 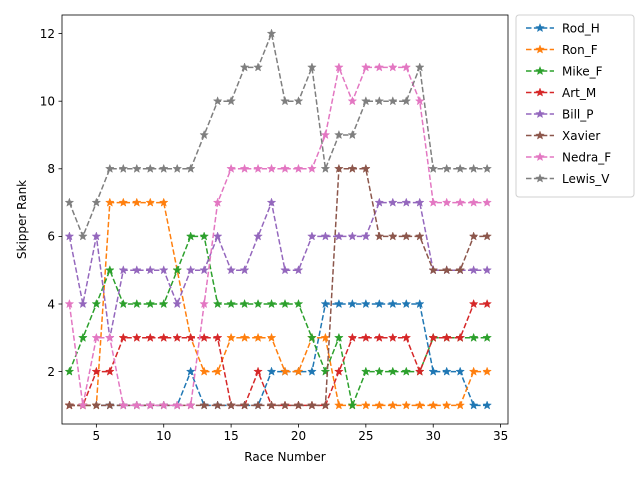 I want to click on x-tick-label: 15, so click(x=230, y=436).